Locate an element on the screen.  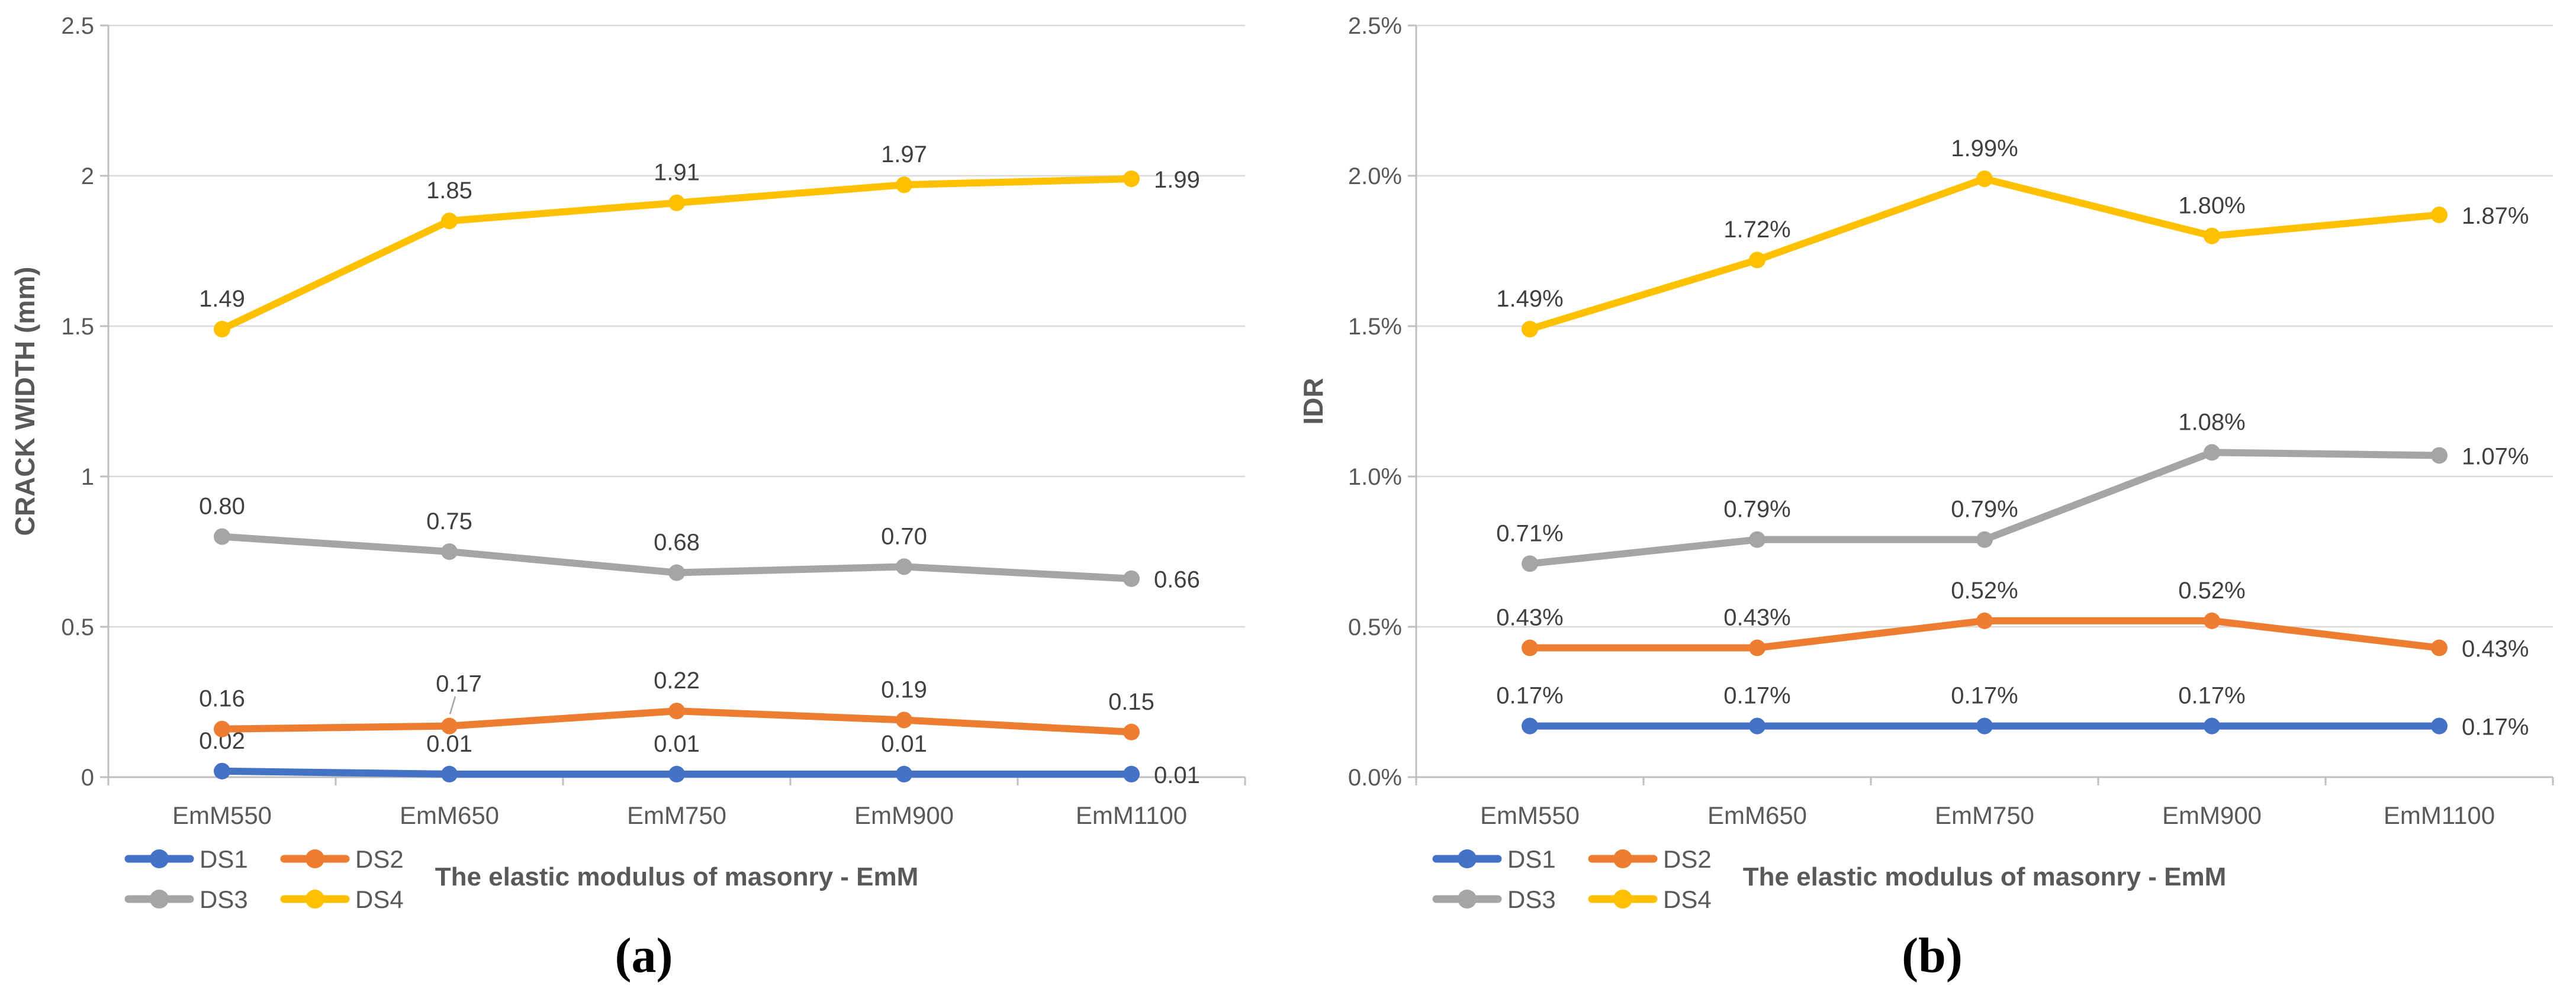
series-DS2: 0.43% 0.43% 0.52% 0.52% 0.43% is located at coordinates (2013, 620).